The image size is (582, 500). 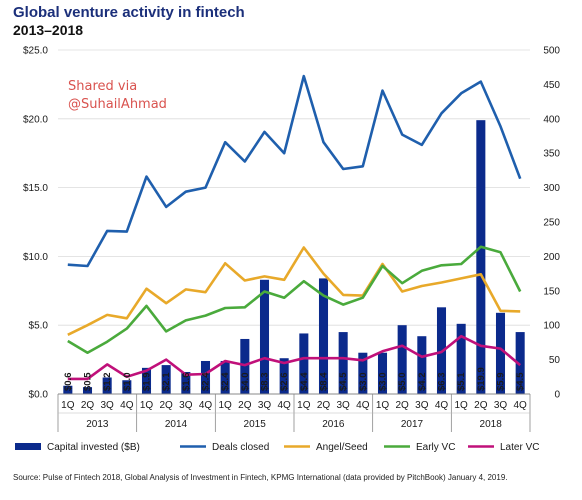 I want to click on legend-label: Deals closed, so click(x=240, y=447).